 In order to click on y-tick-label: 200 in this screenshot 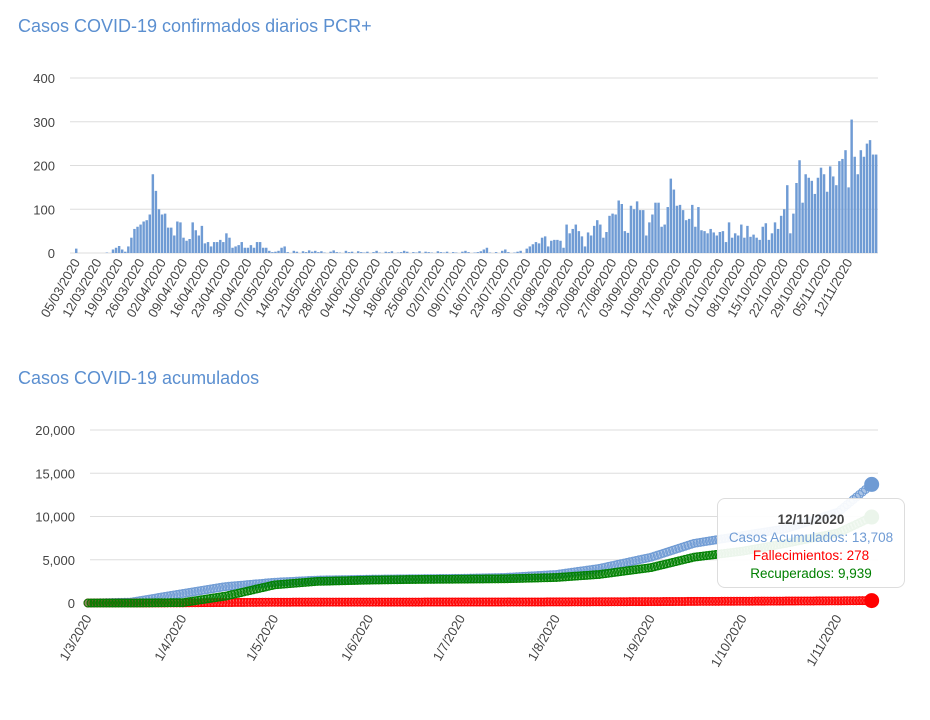, I will do `click(44, 166)`.